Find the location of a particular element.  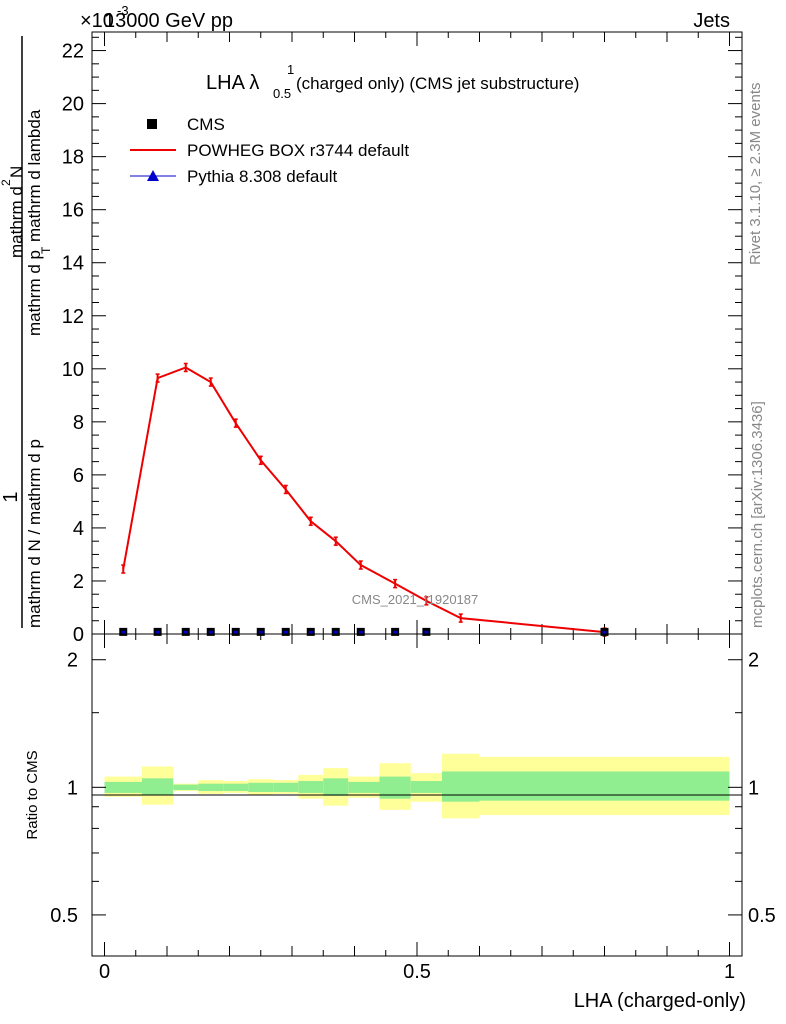

title-sup: 1 is located at coordinates (290, 69).